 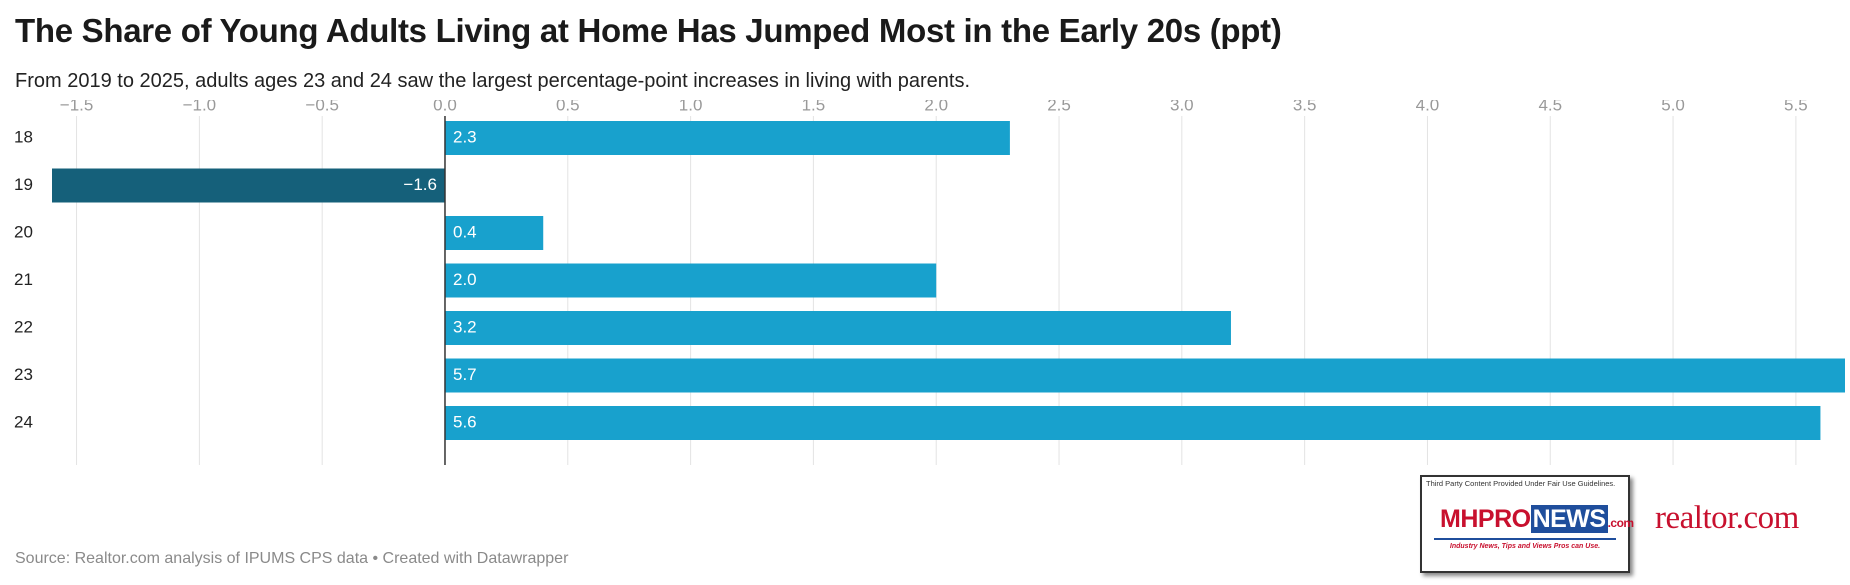 I want to click on x-tick-label: 0.0, so click(x=445, y=107).